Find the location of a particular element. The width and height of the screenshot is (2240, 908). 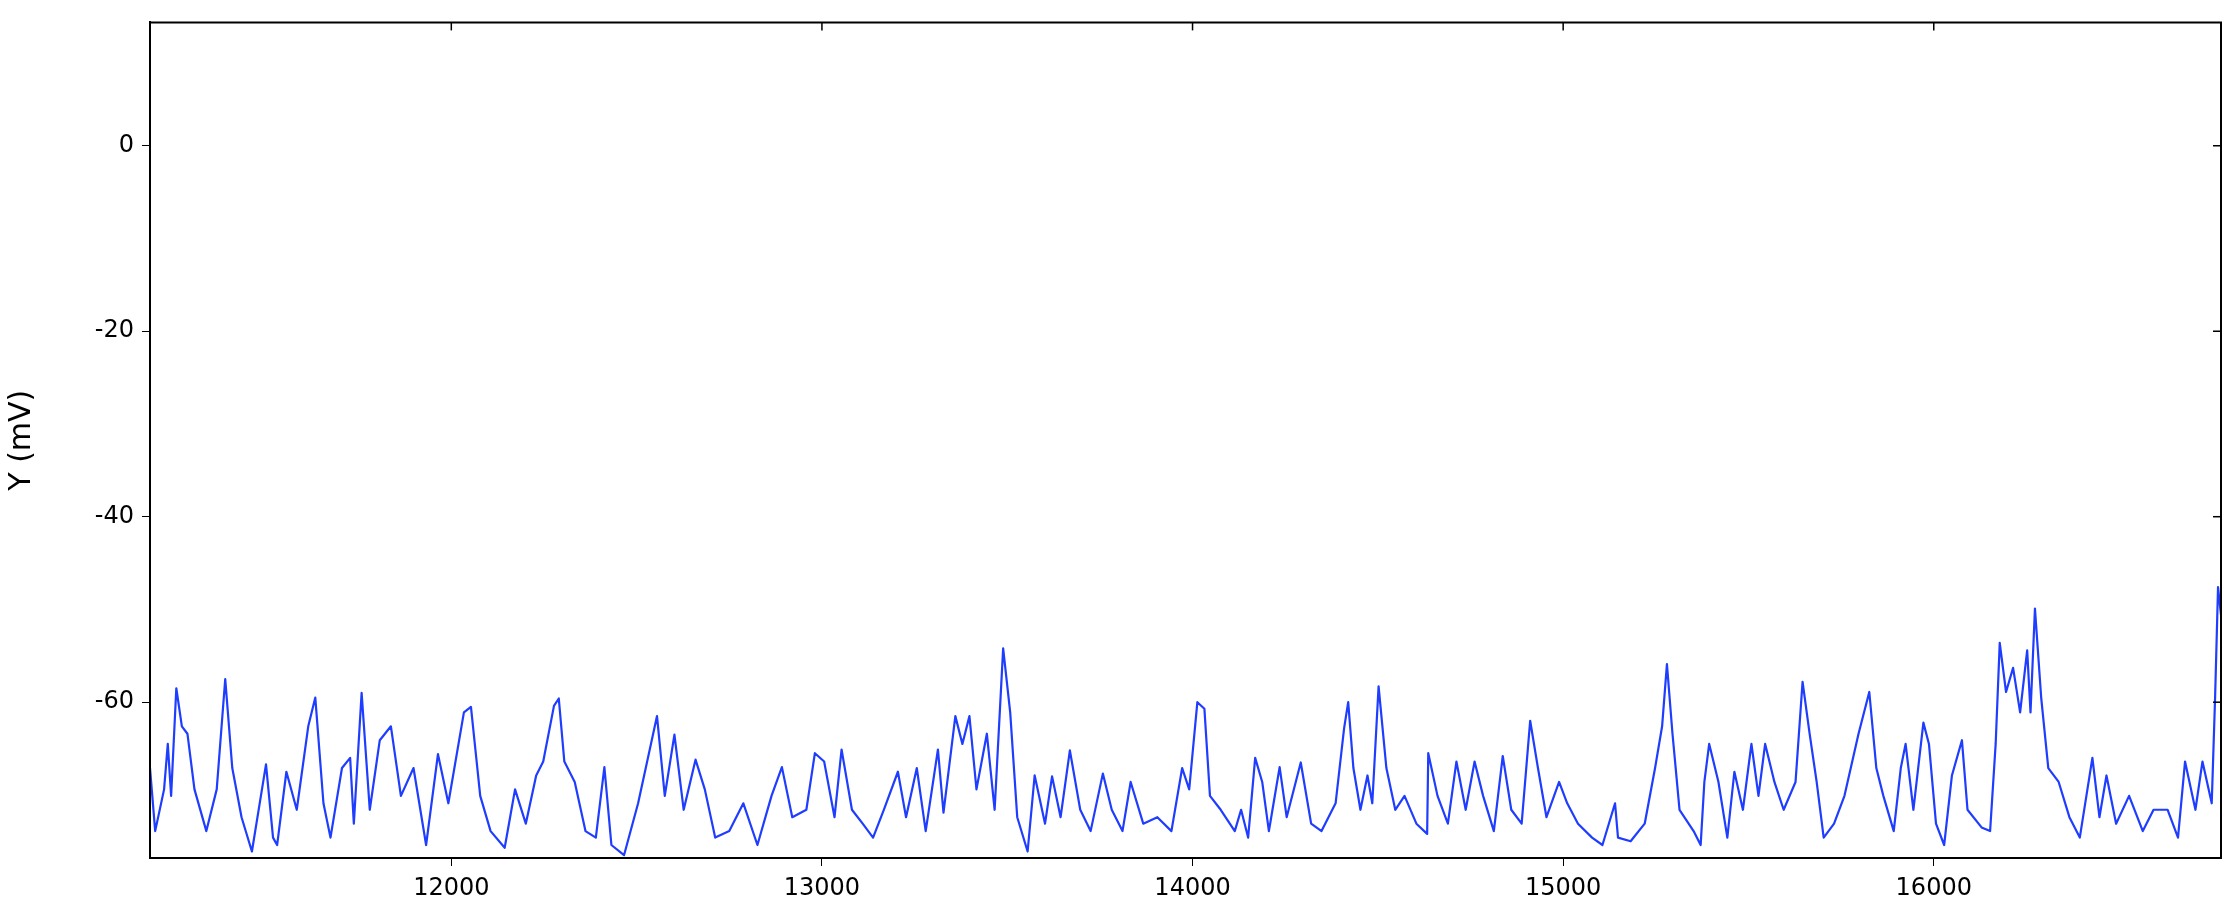

x-tick-label: 16000 is located at coordinates (1933, 886).